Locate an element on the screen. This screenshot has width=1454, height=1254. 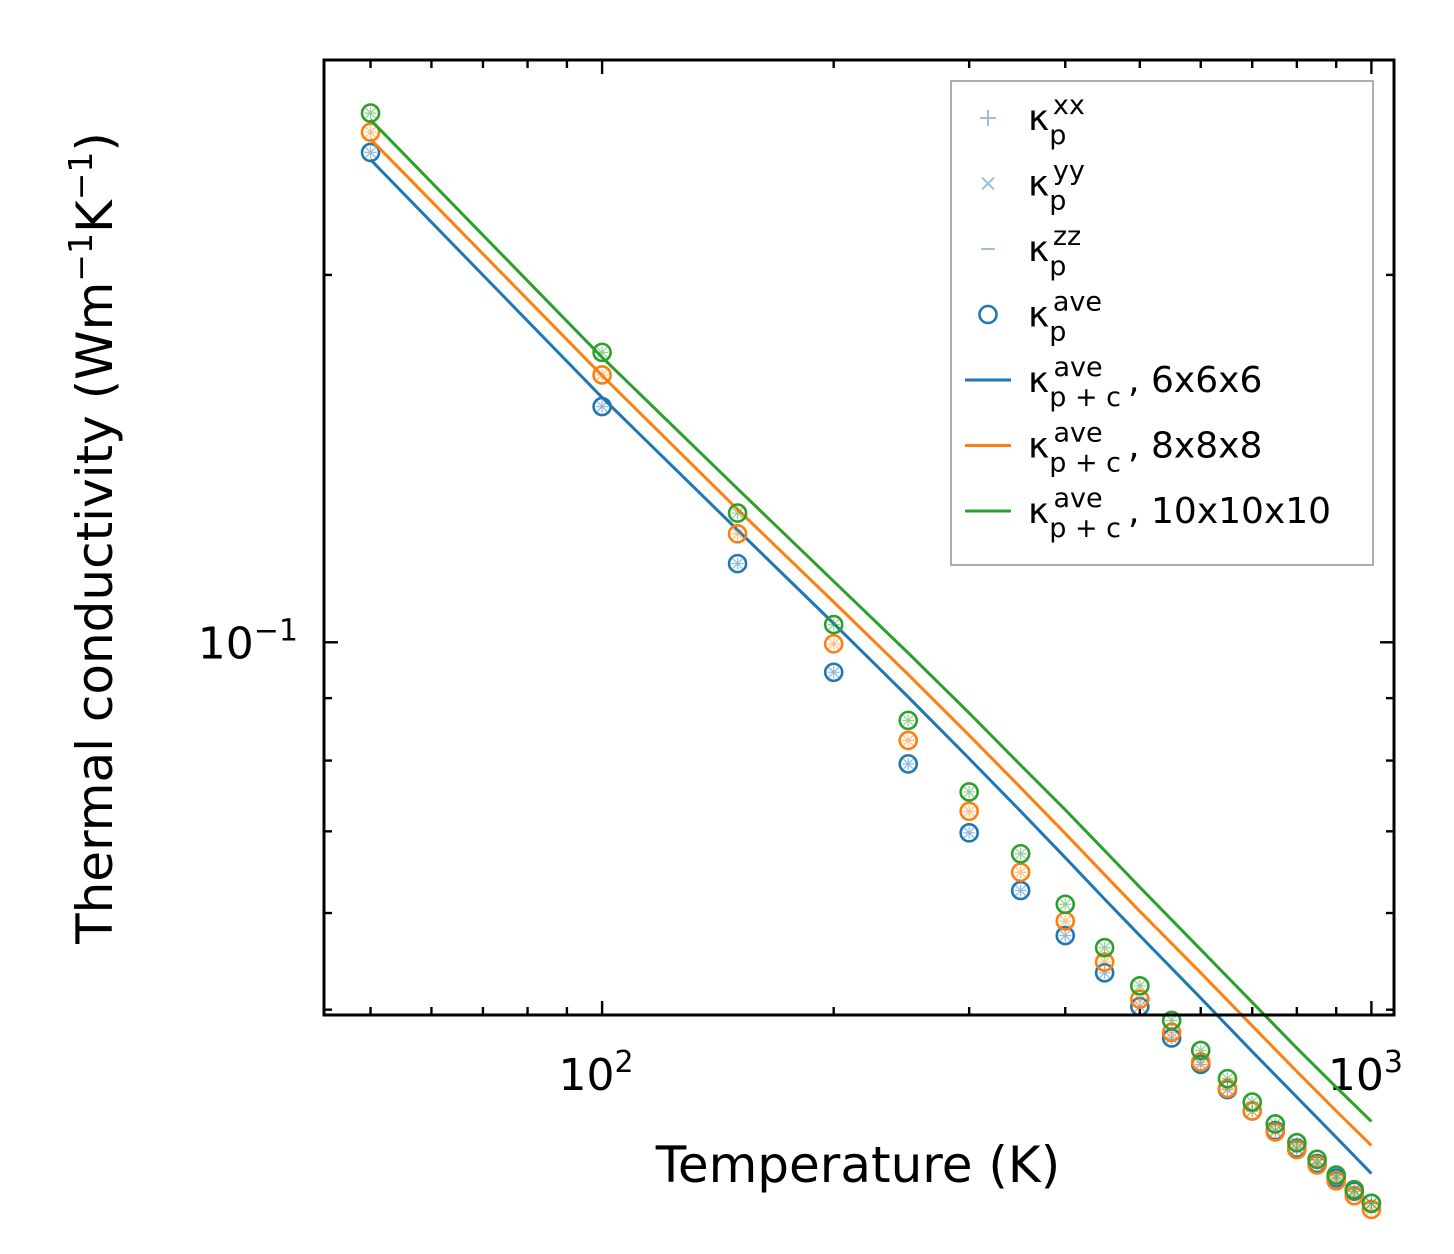
legend-entry: κpyy is located at coordinates (1033, 186).